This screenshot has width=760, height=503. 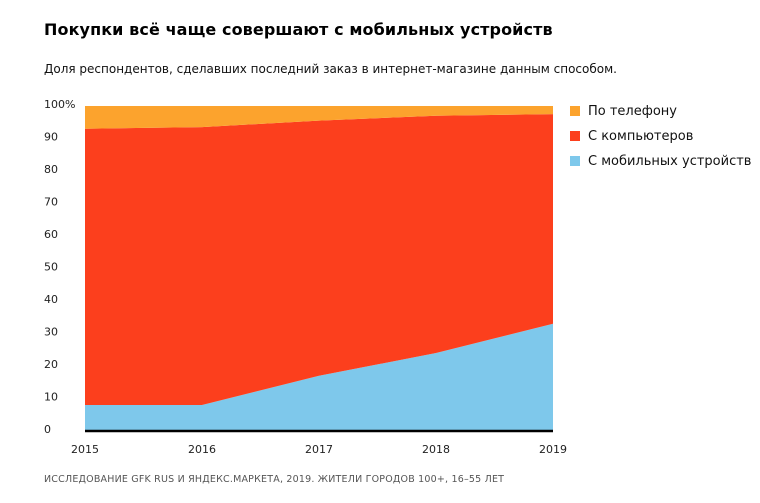 I want to click on legend-label: С мобильных устройств, so click(x=669, y=161).